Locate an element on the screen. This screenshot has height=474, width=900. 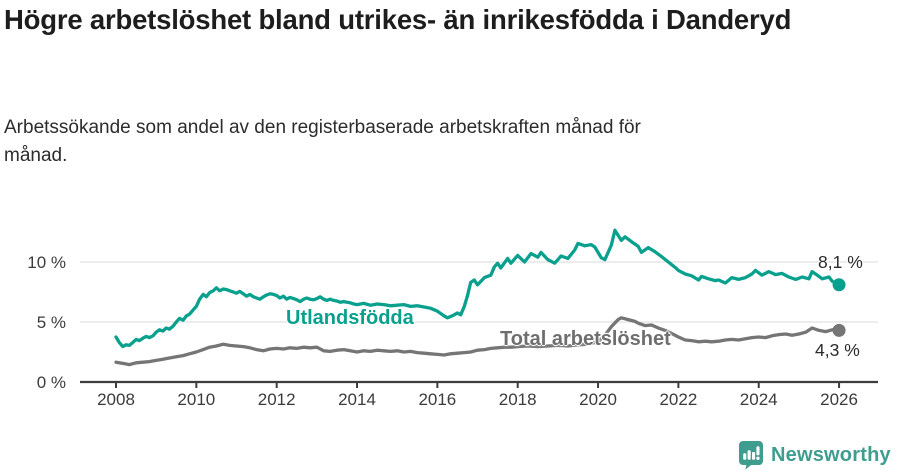
newsworthy-pin-barchart-icon is located at coordinates (751, 455).